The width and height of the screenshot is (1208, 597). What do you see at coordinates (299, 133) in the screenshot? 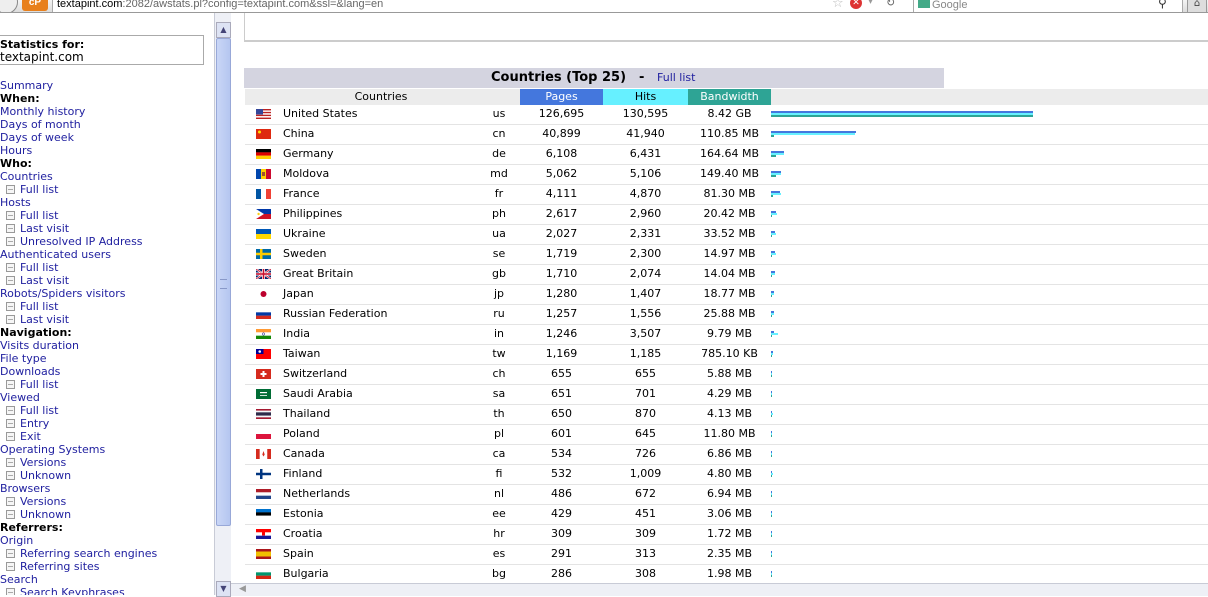
I see `country-name: China` at bounding box center [299, 133].